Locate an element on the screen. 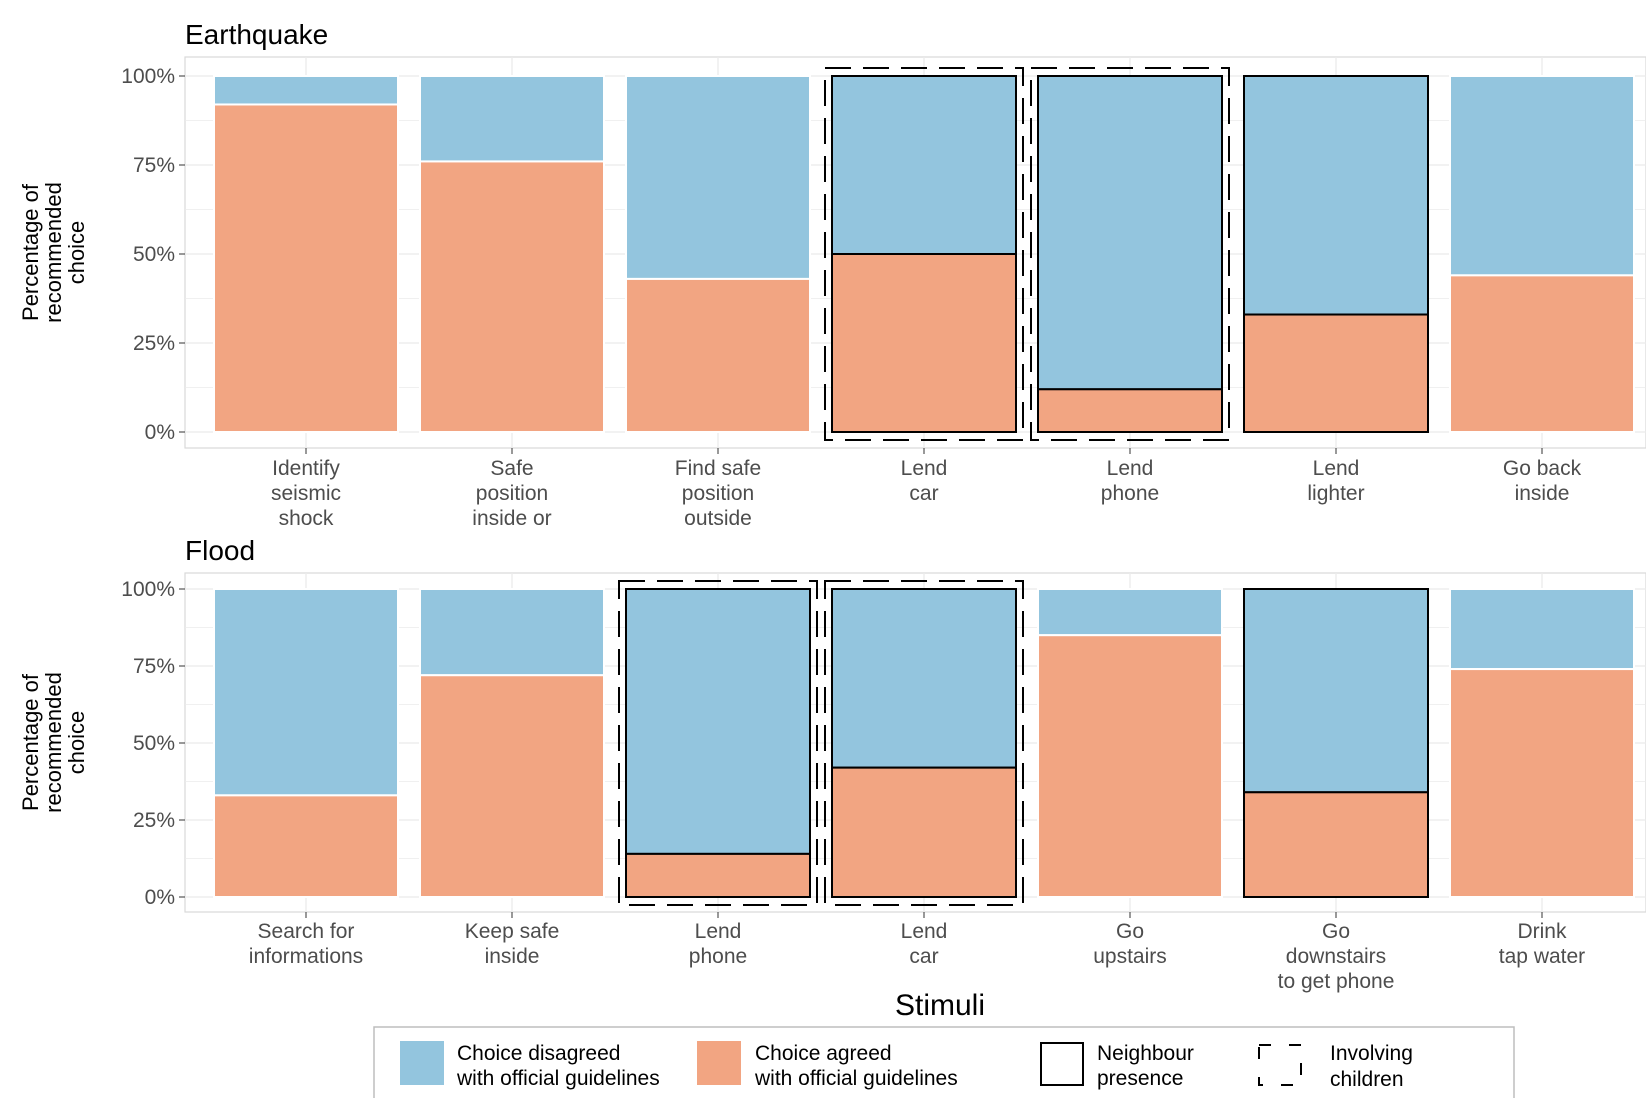  category-label: Identify seismic shock is located at coordinates (306, 493).